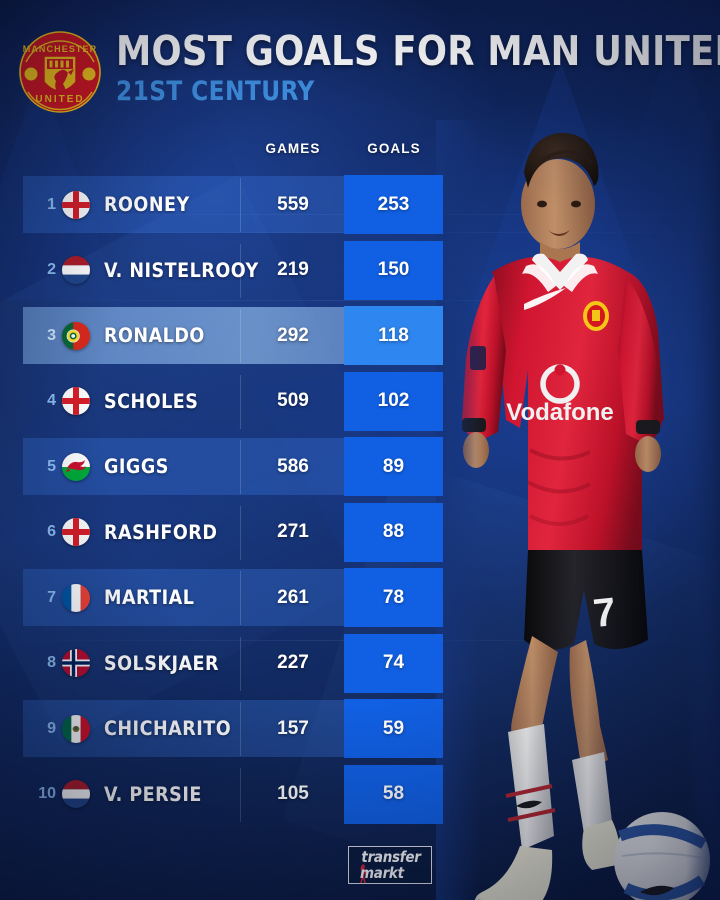 The image size is (720, 900). Describe the element at coordinates (76, 597) in the screenshot. I see `france-flag-icon` at that location.